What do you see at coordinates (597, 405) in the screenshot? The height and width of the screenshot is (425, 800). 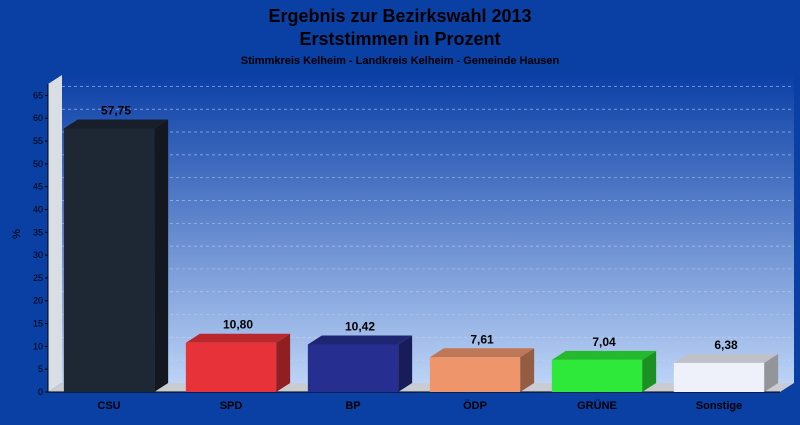 I see `x-tick-label: GRÜNE` at bounding box center [597, 405].